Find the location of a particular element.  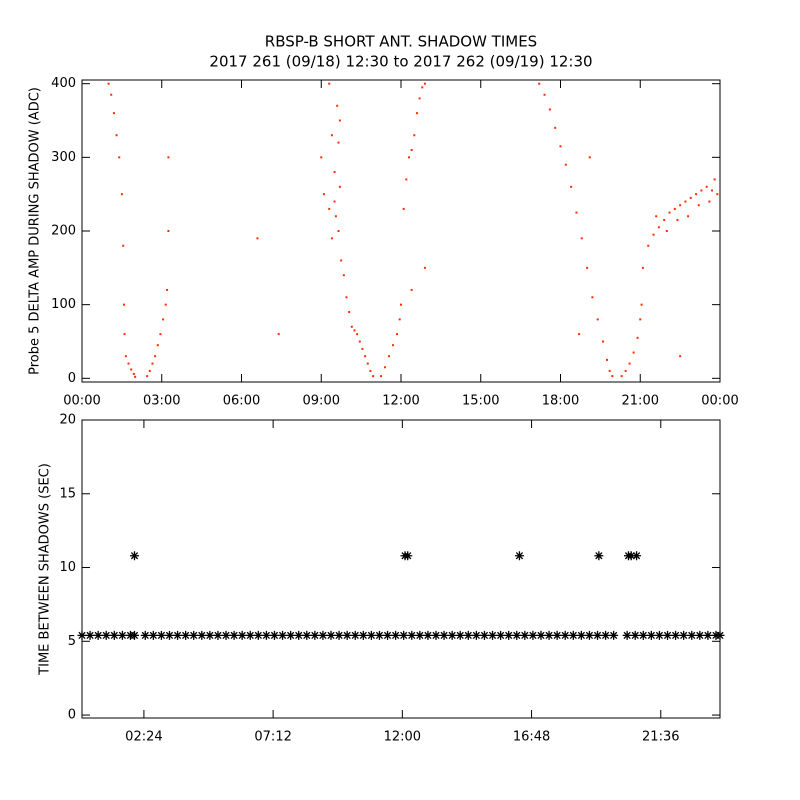

x-tick-label: 21:00 is located at coordinates (640, 401).